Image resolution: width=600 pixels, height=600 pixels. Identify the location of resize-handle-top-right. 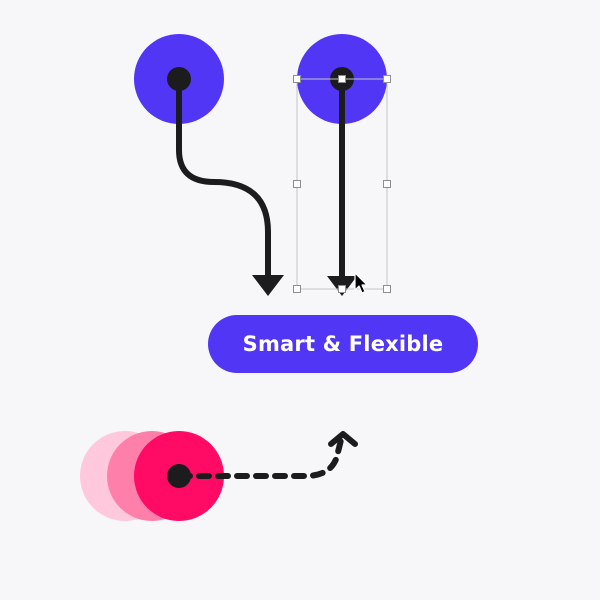
(387, 79).